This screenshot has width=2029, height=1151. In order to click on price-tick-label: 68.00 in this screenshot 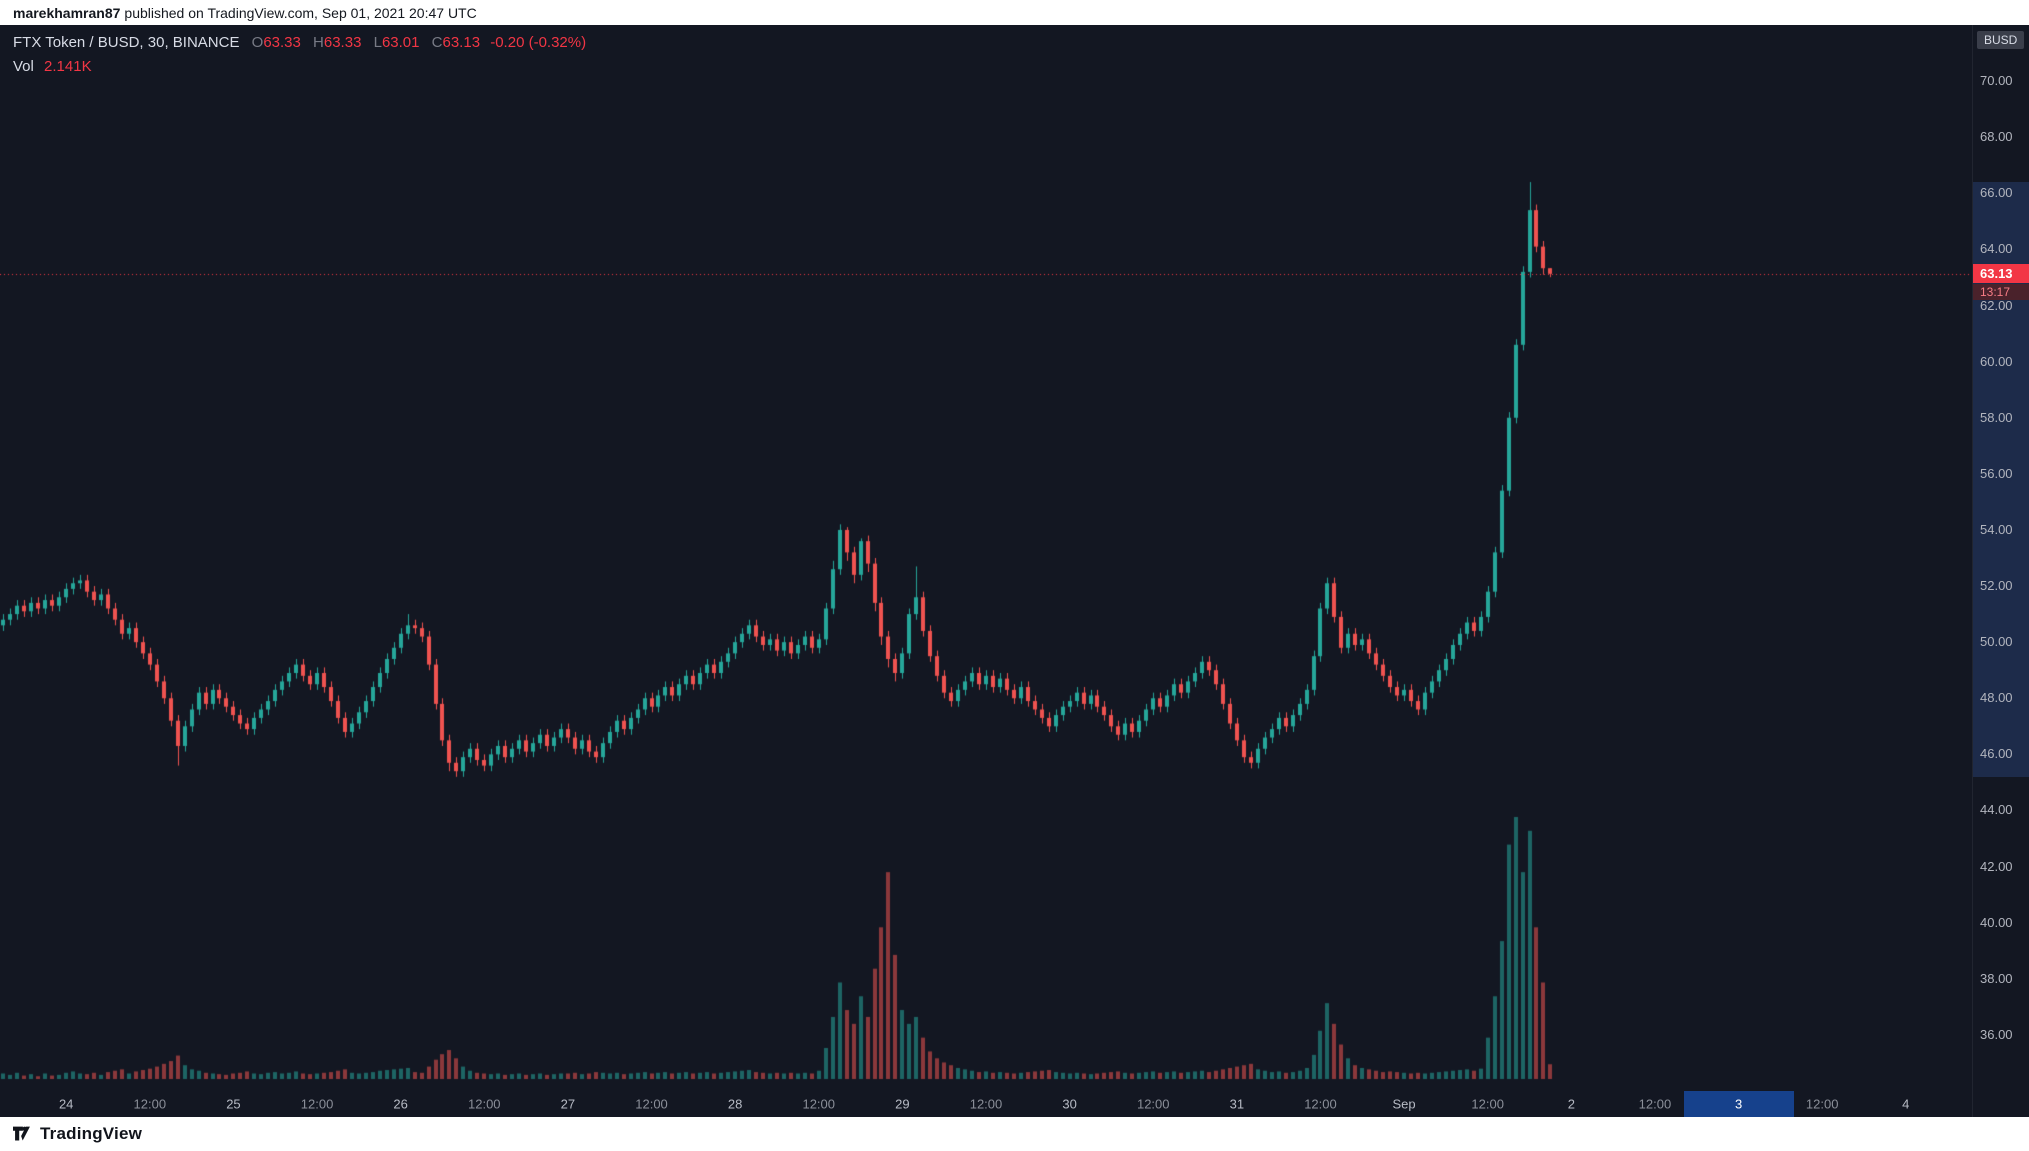, I will do `click(1996, 137)`.